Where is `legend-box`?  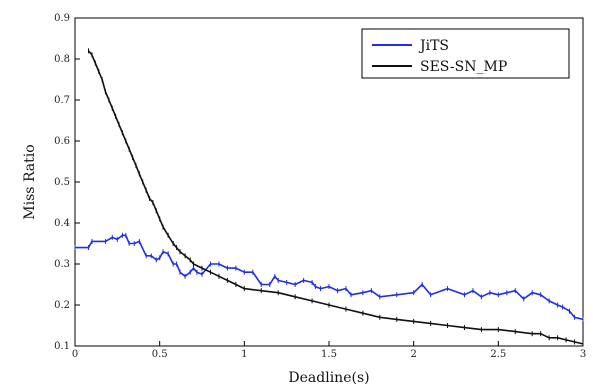 legend-box is located at coordinates (465, 53).